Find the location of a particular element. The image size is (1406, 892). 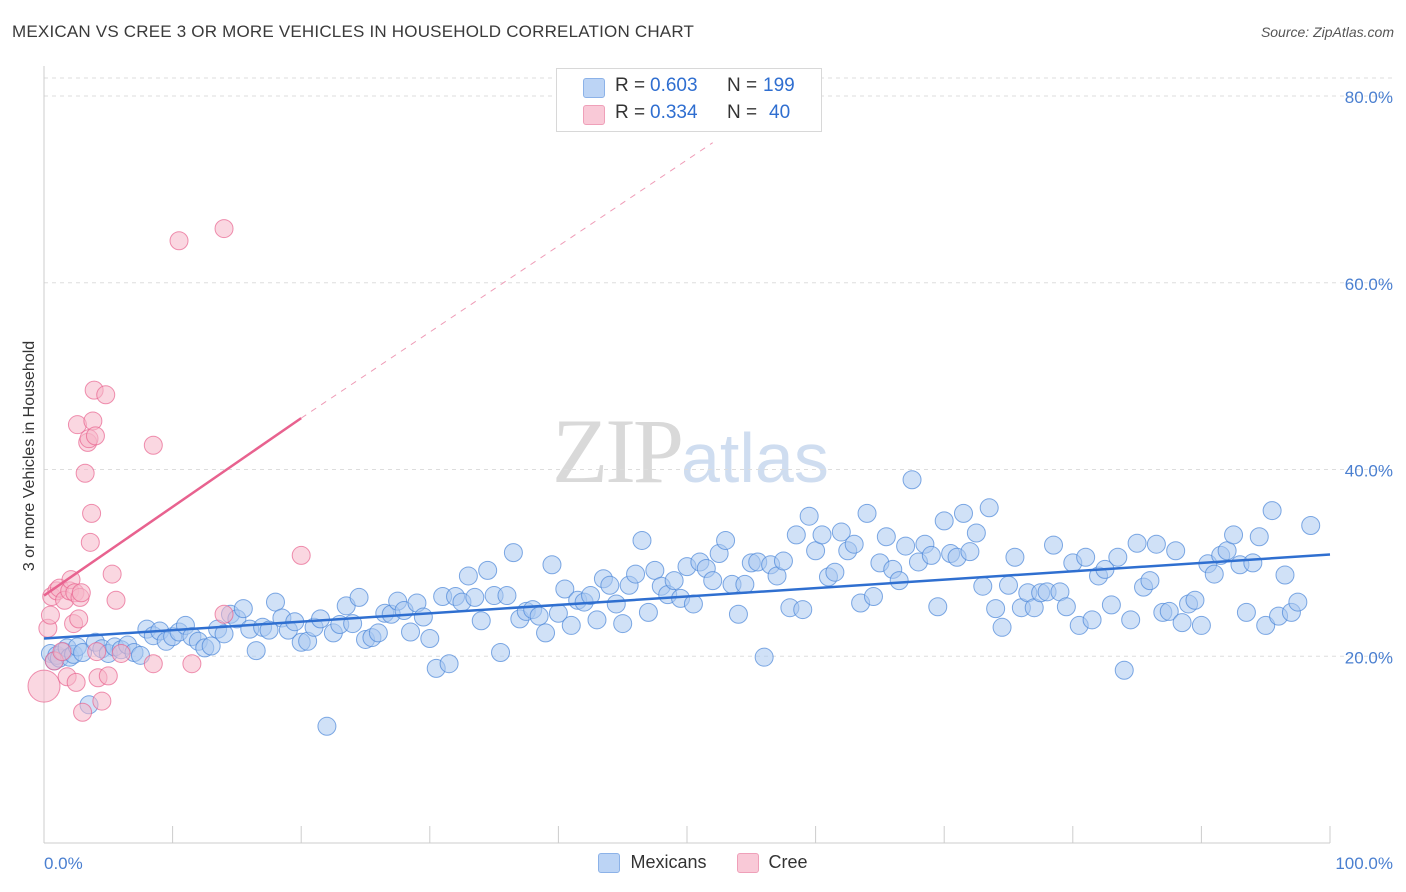

stats-r-value: 0.603 is located at coordinates (674, 85).